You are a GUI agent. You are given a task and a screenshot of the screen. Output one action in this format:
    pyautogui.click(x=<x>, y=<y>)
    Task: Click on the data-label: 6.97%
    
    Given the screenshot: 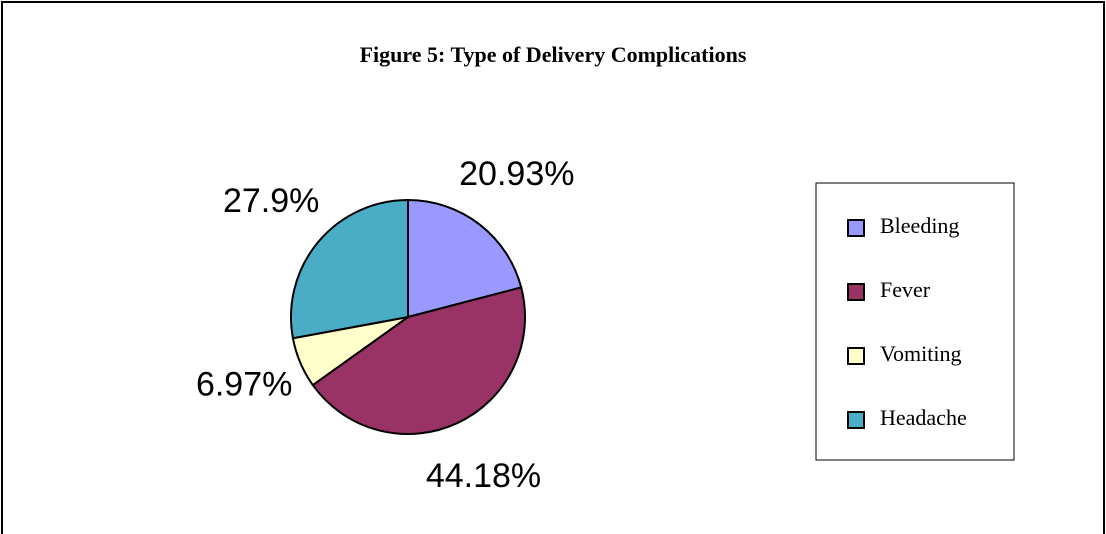 What is the action you would take?
    pyautogui.click(x=244, y=385)
    